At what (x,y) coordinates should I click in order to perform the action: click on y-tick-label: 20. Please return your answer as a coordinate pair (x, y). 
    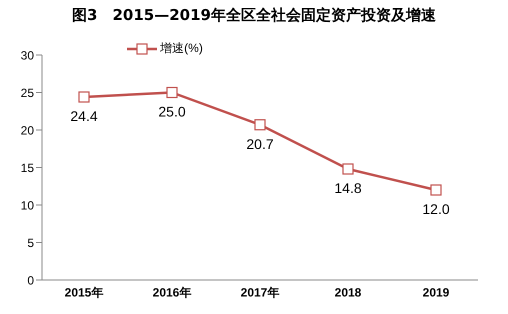
    Looking at the image, I should click on (27, 130).